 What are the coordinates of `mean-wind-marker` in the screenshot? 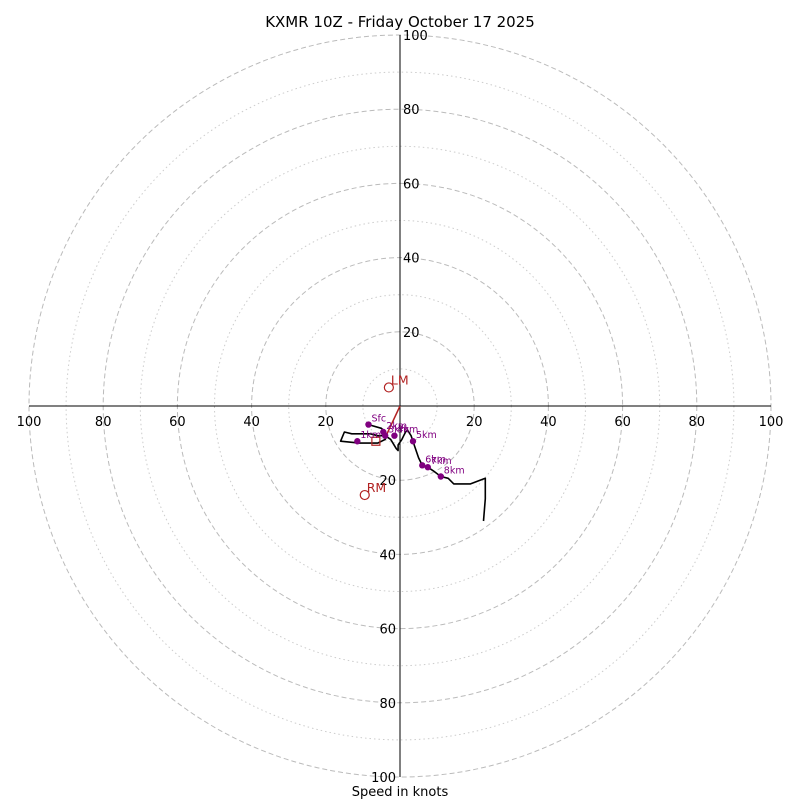 It's located at (376, 441).